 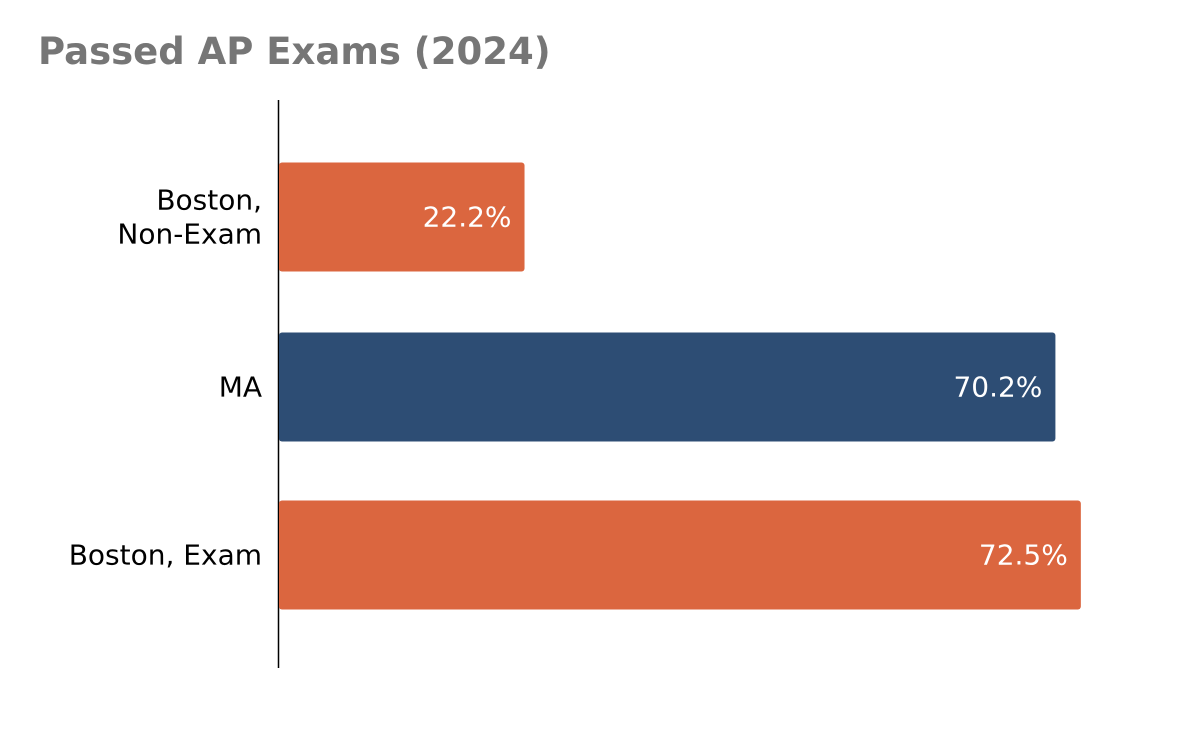 I want to click on value-label-1: 22.2%, so click(x=467, y=217).